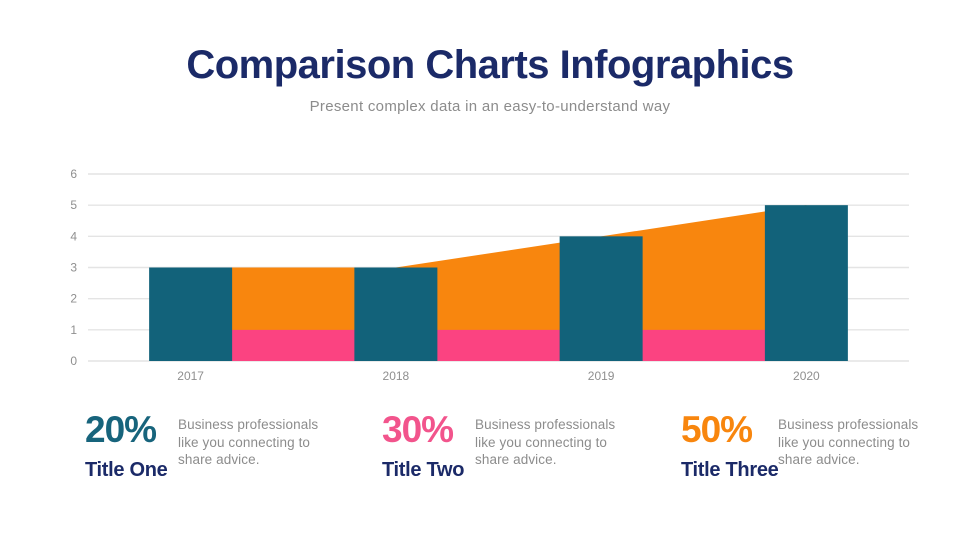 Image resolution: width=980 pixels, height=551 pixels. I want to click on bar-2018, so click(396, 314).